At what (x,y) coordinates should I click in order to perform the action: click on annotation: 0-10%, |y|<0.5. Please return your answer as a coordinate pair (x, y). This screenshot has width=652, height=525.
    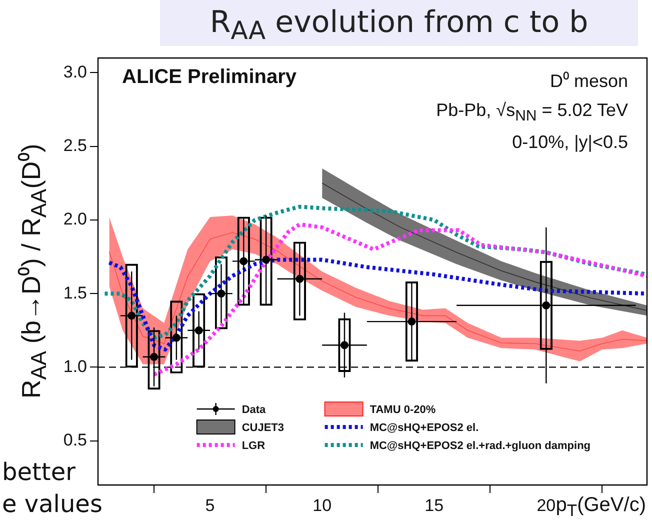
    Looking at the image, I should click on (570, 142).